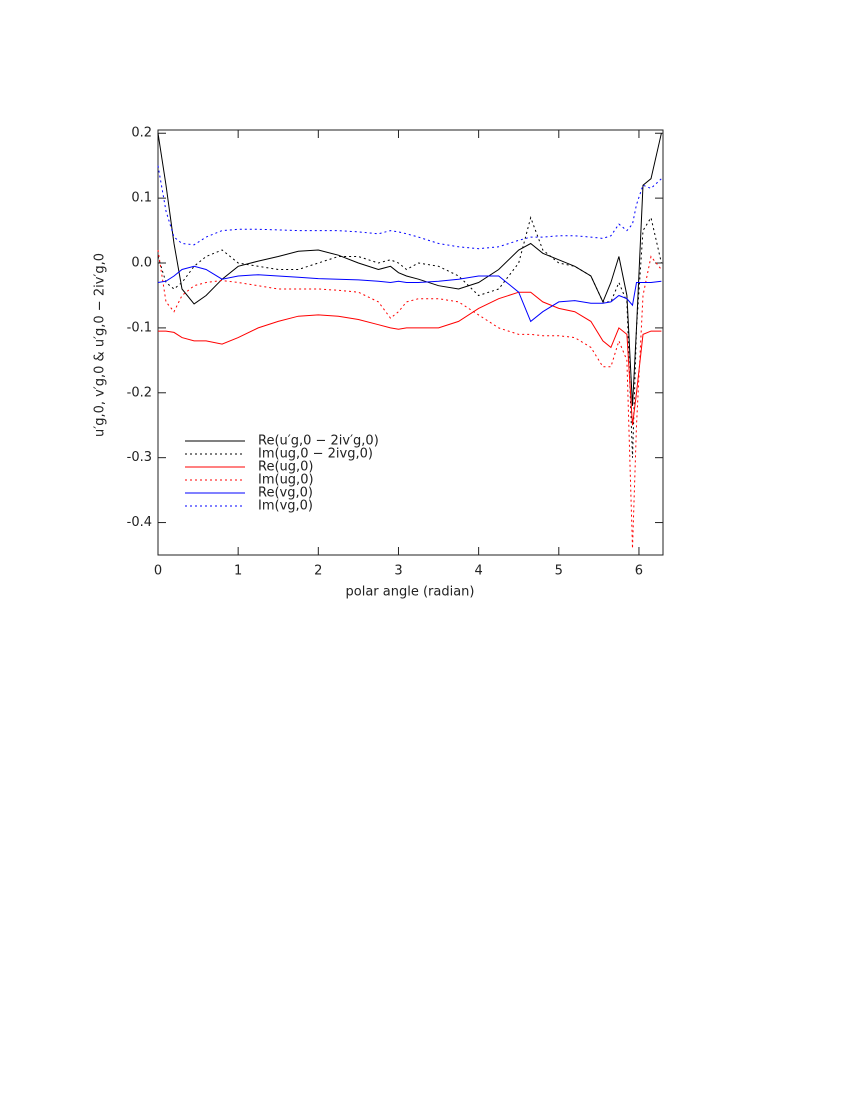 The height and width of the screenshot is (1104, 850). What do you see at coordinates (286, 480) in the screenshot?
I see `legend-label: Im(ug,0)` at bounding box center [286, 480].